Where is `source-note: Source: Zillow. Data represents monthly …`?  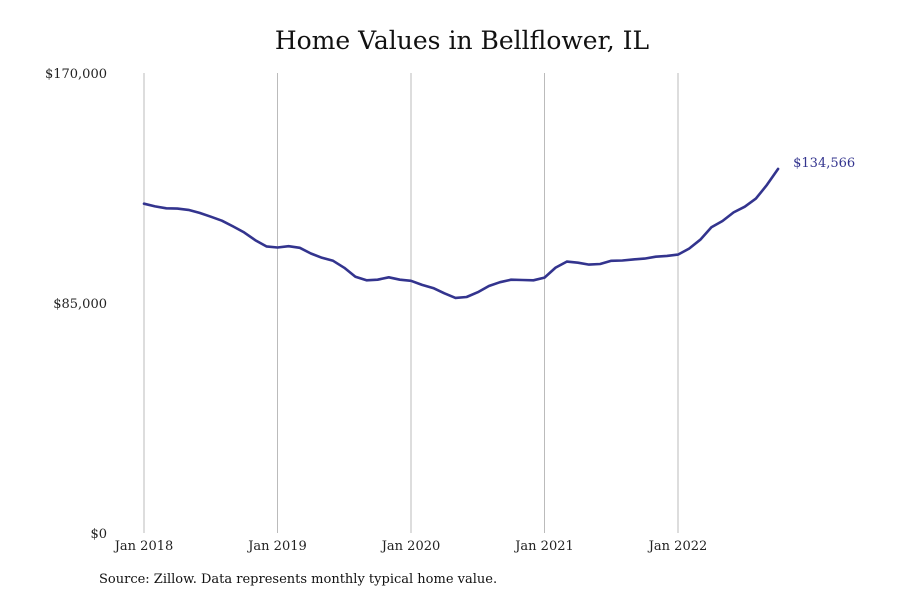
source-note: Source: Zillow. Data represents monthly … is located at coordinates (298, 579).